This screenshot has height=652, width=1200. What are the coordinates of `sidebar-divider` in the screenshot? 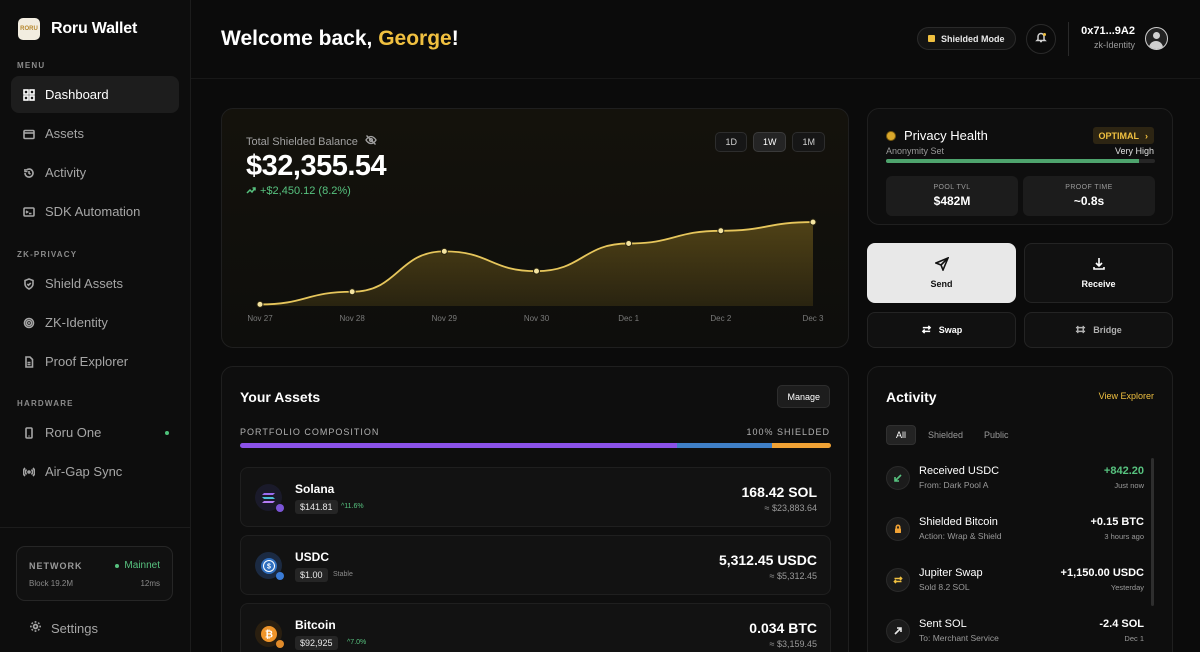 It's located at (95, 527).